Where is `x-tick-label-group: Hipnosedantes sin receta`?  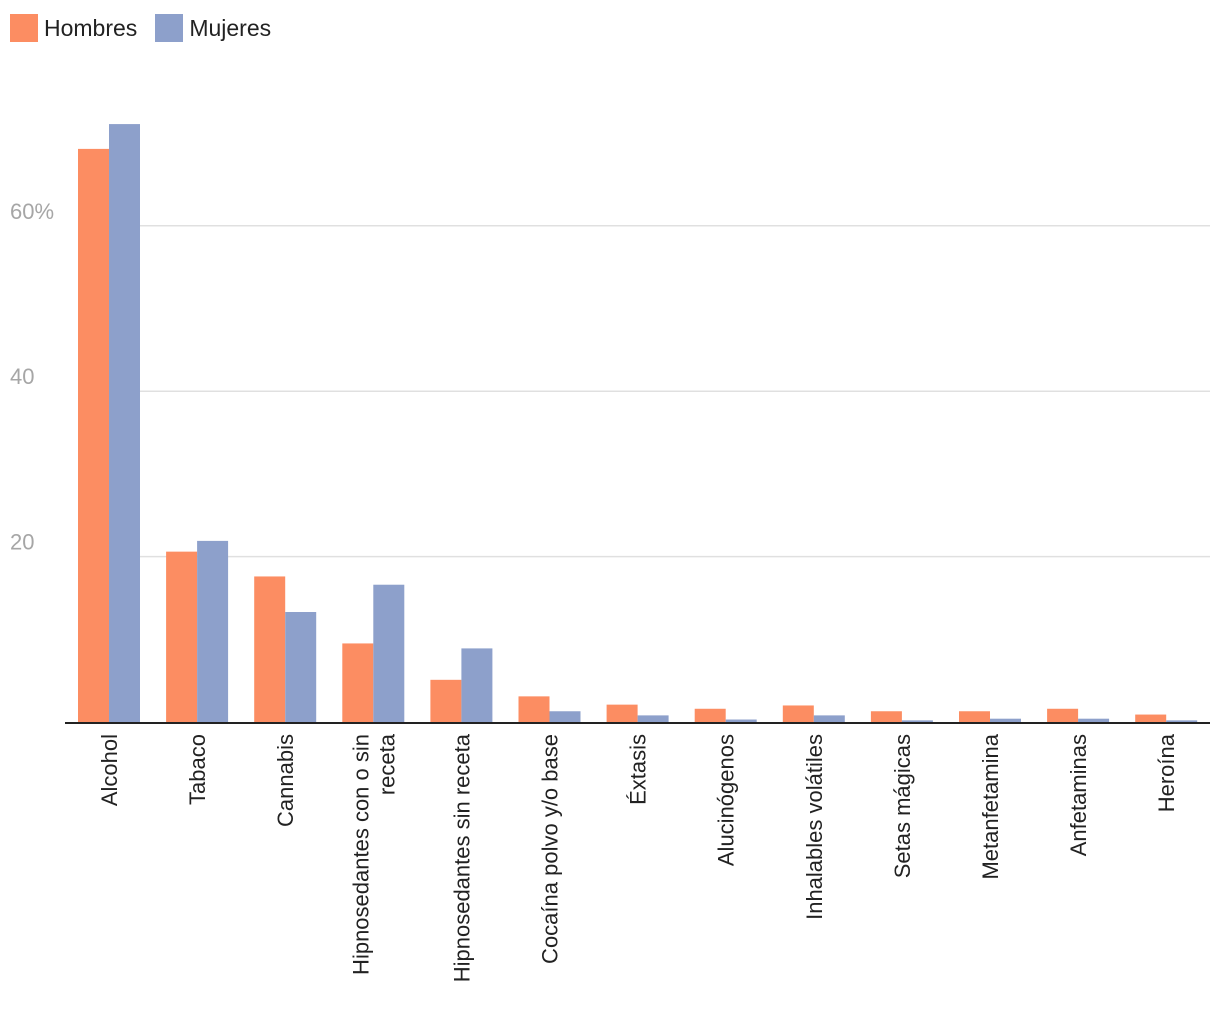 x-tick-label-group: Hipnosedantes sin receta is located at coordinates (461, 857).